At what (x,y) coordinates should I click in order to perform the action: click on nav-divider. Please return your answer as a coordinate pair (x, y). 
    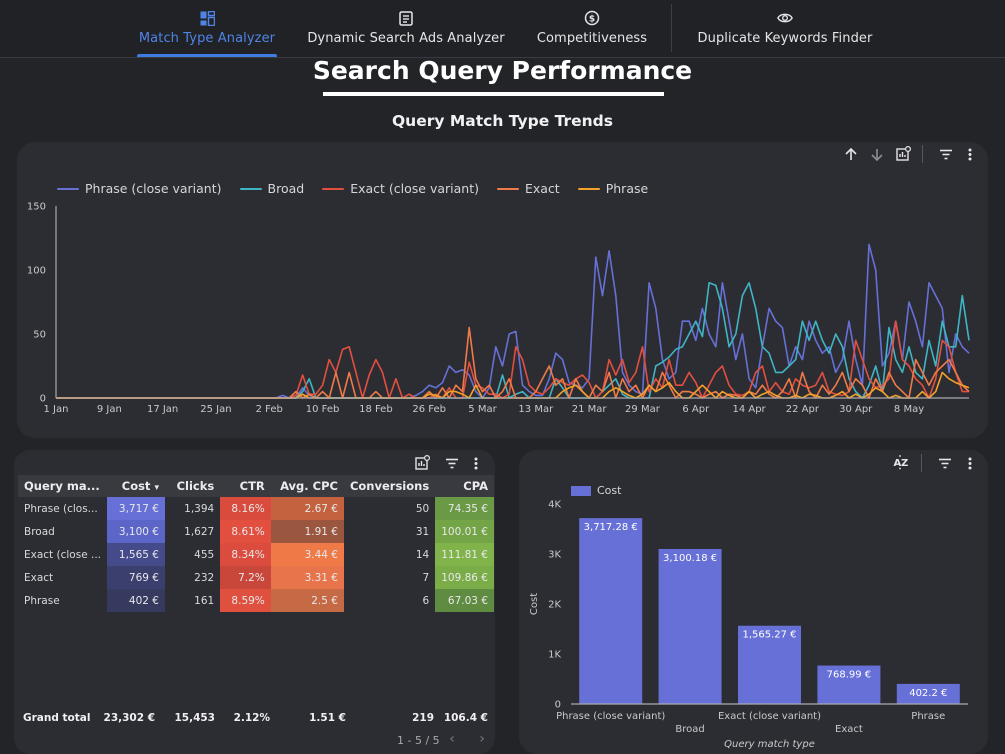
    Looking at the image, I should click on (671, 28).